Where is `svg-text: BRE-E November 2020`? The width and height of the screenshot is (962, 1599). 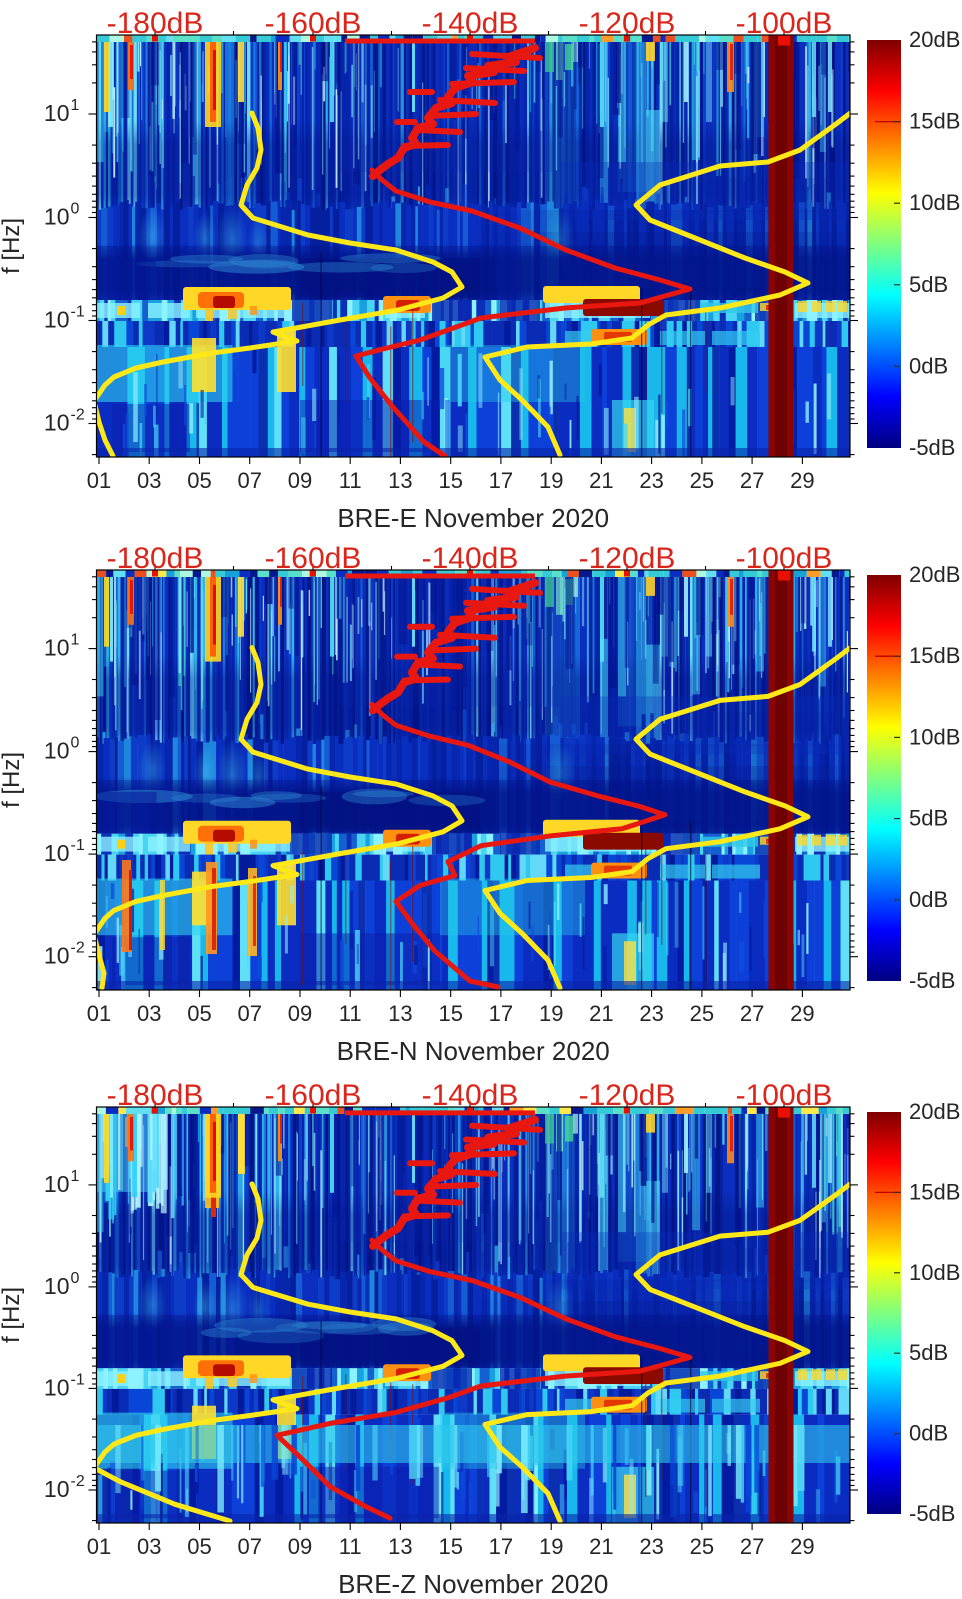 svg-text: BRE-E November 2020 is located at coordinates (473, 518).